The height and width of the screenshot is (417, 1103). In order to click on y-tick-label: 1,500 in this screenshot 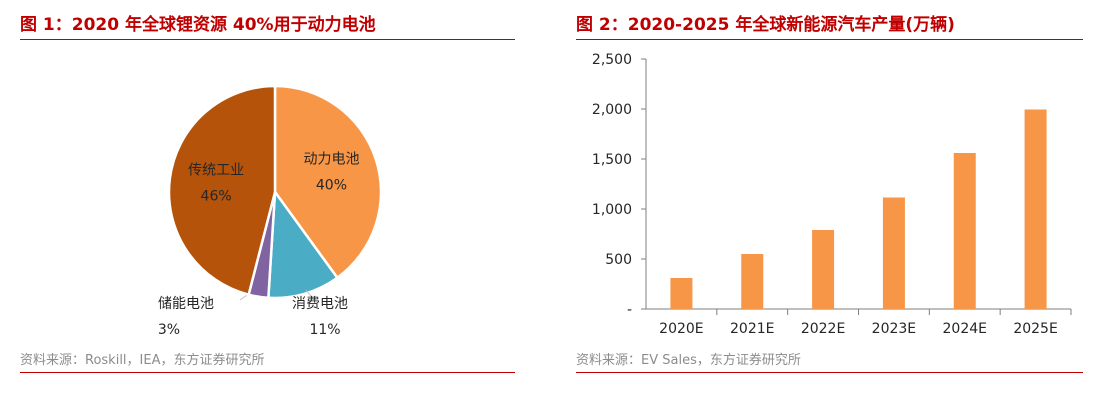, I will do `click(612, 160)`.